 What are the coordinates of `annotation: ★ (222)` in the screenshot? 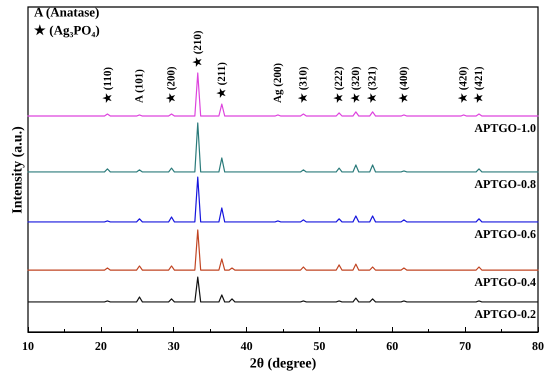 It's located at (339, 84).